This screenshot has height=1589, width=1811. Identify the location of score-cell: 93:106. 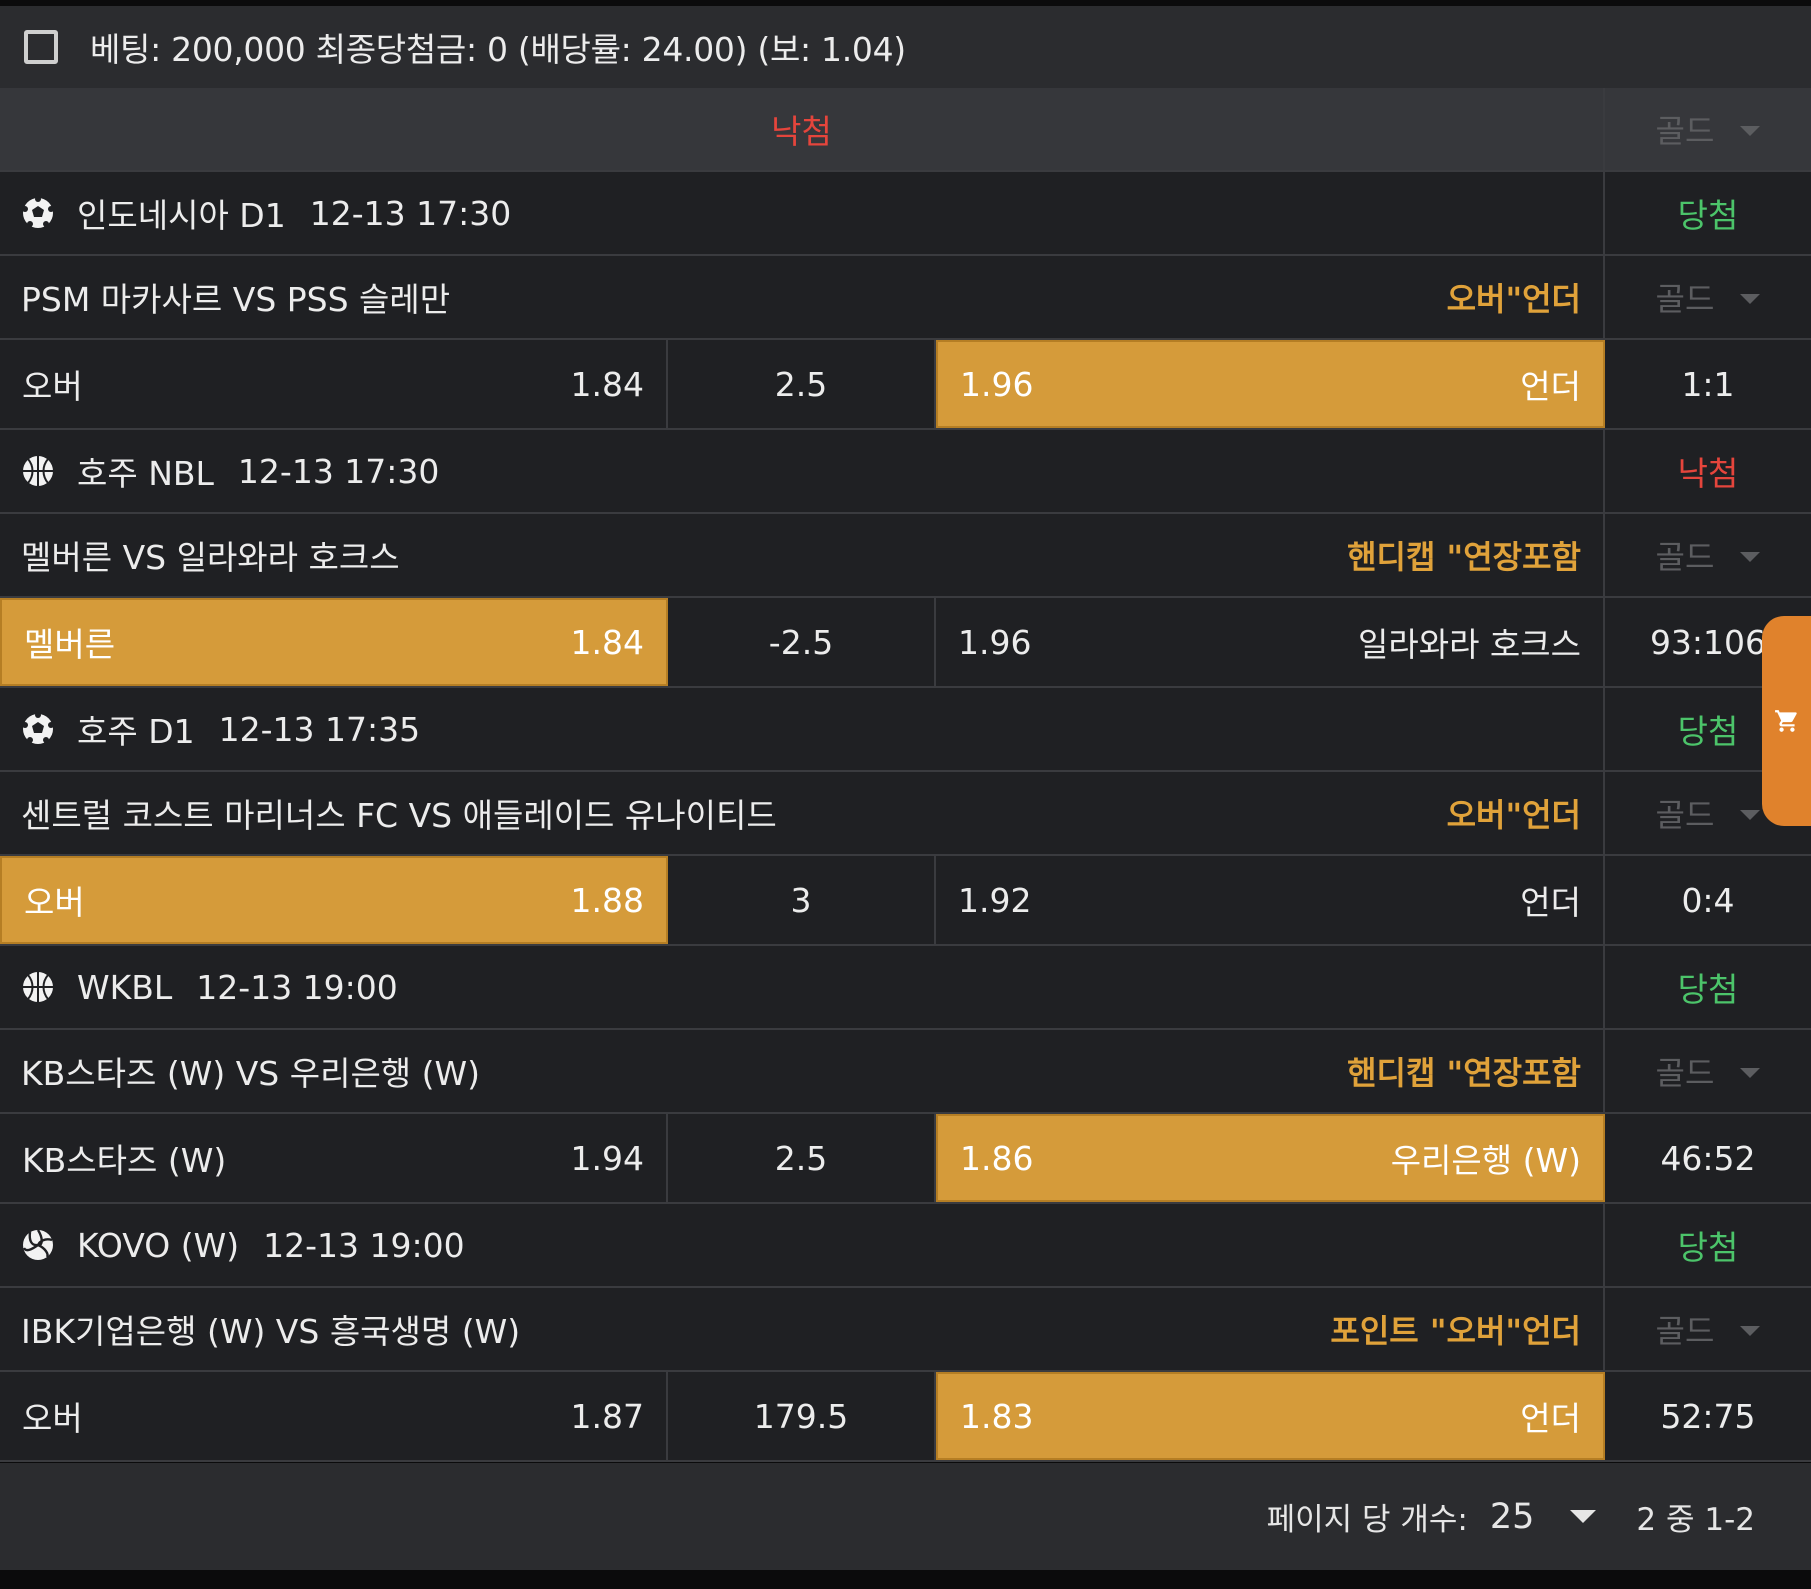
(1708, 642).